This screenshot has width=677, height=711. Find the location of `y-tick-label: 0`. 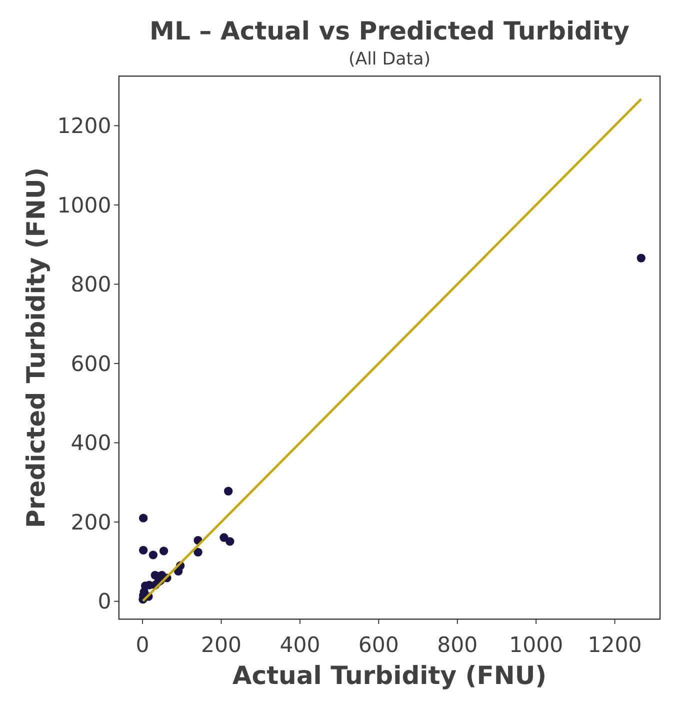

y-tick-label: 0 is located at coordinates (105, 602).